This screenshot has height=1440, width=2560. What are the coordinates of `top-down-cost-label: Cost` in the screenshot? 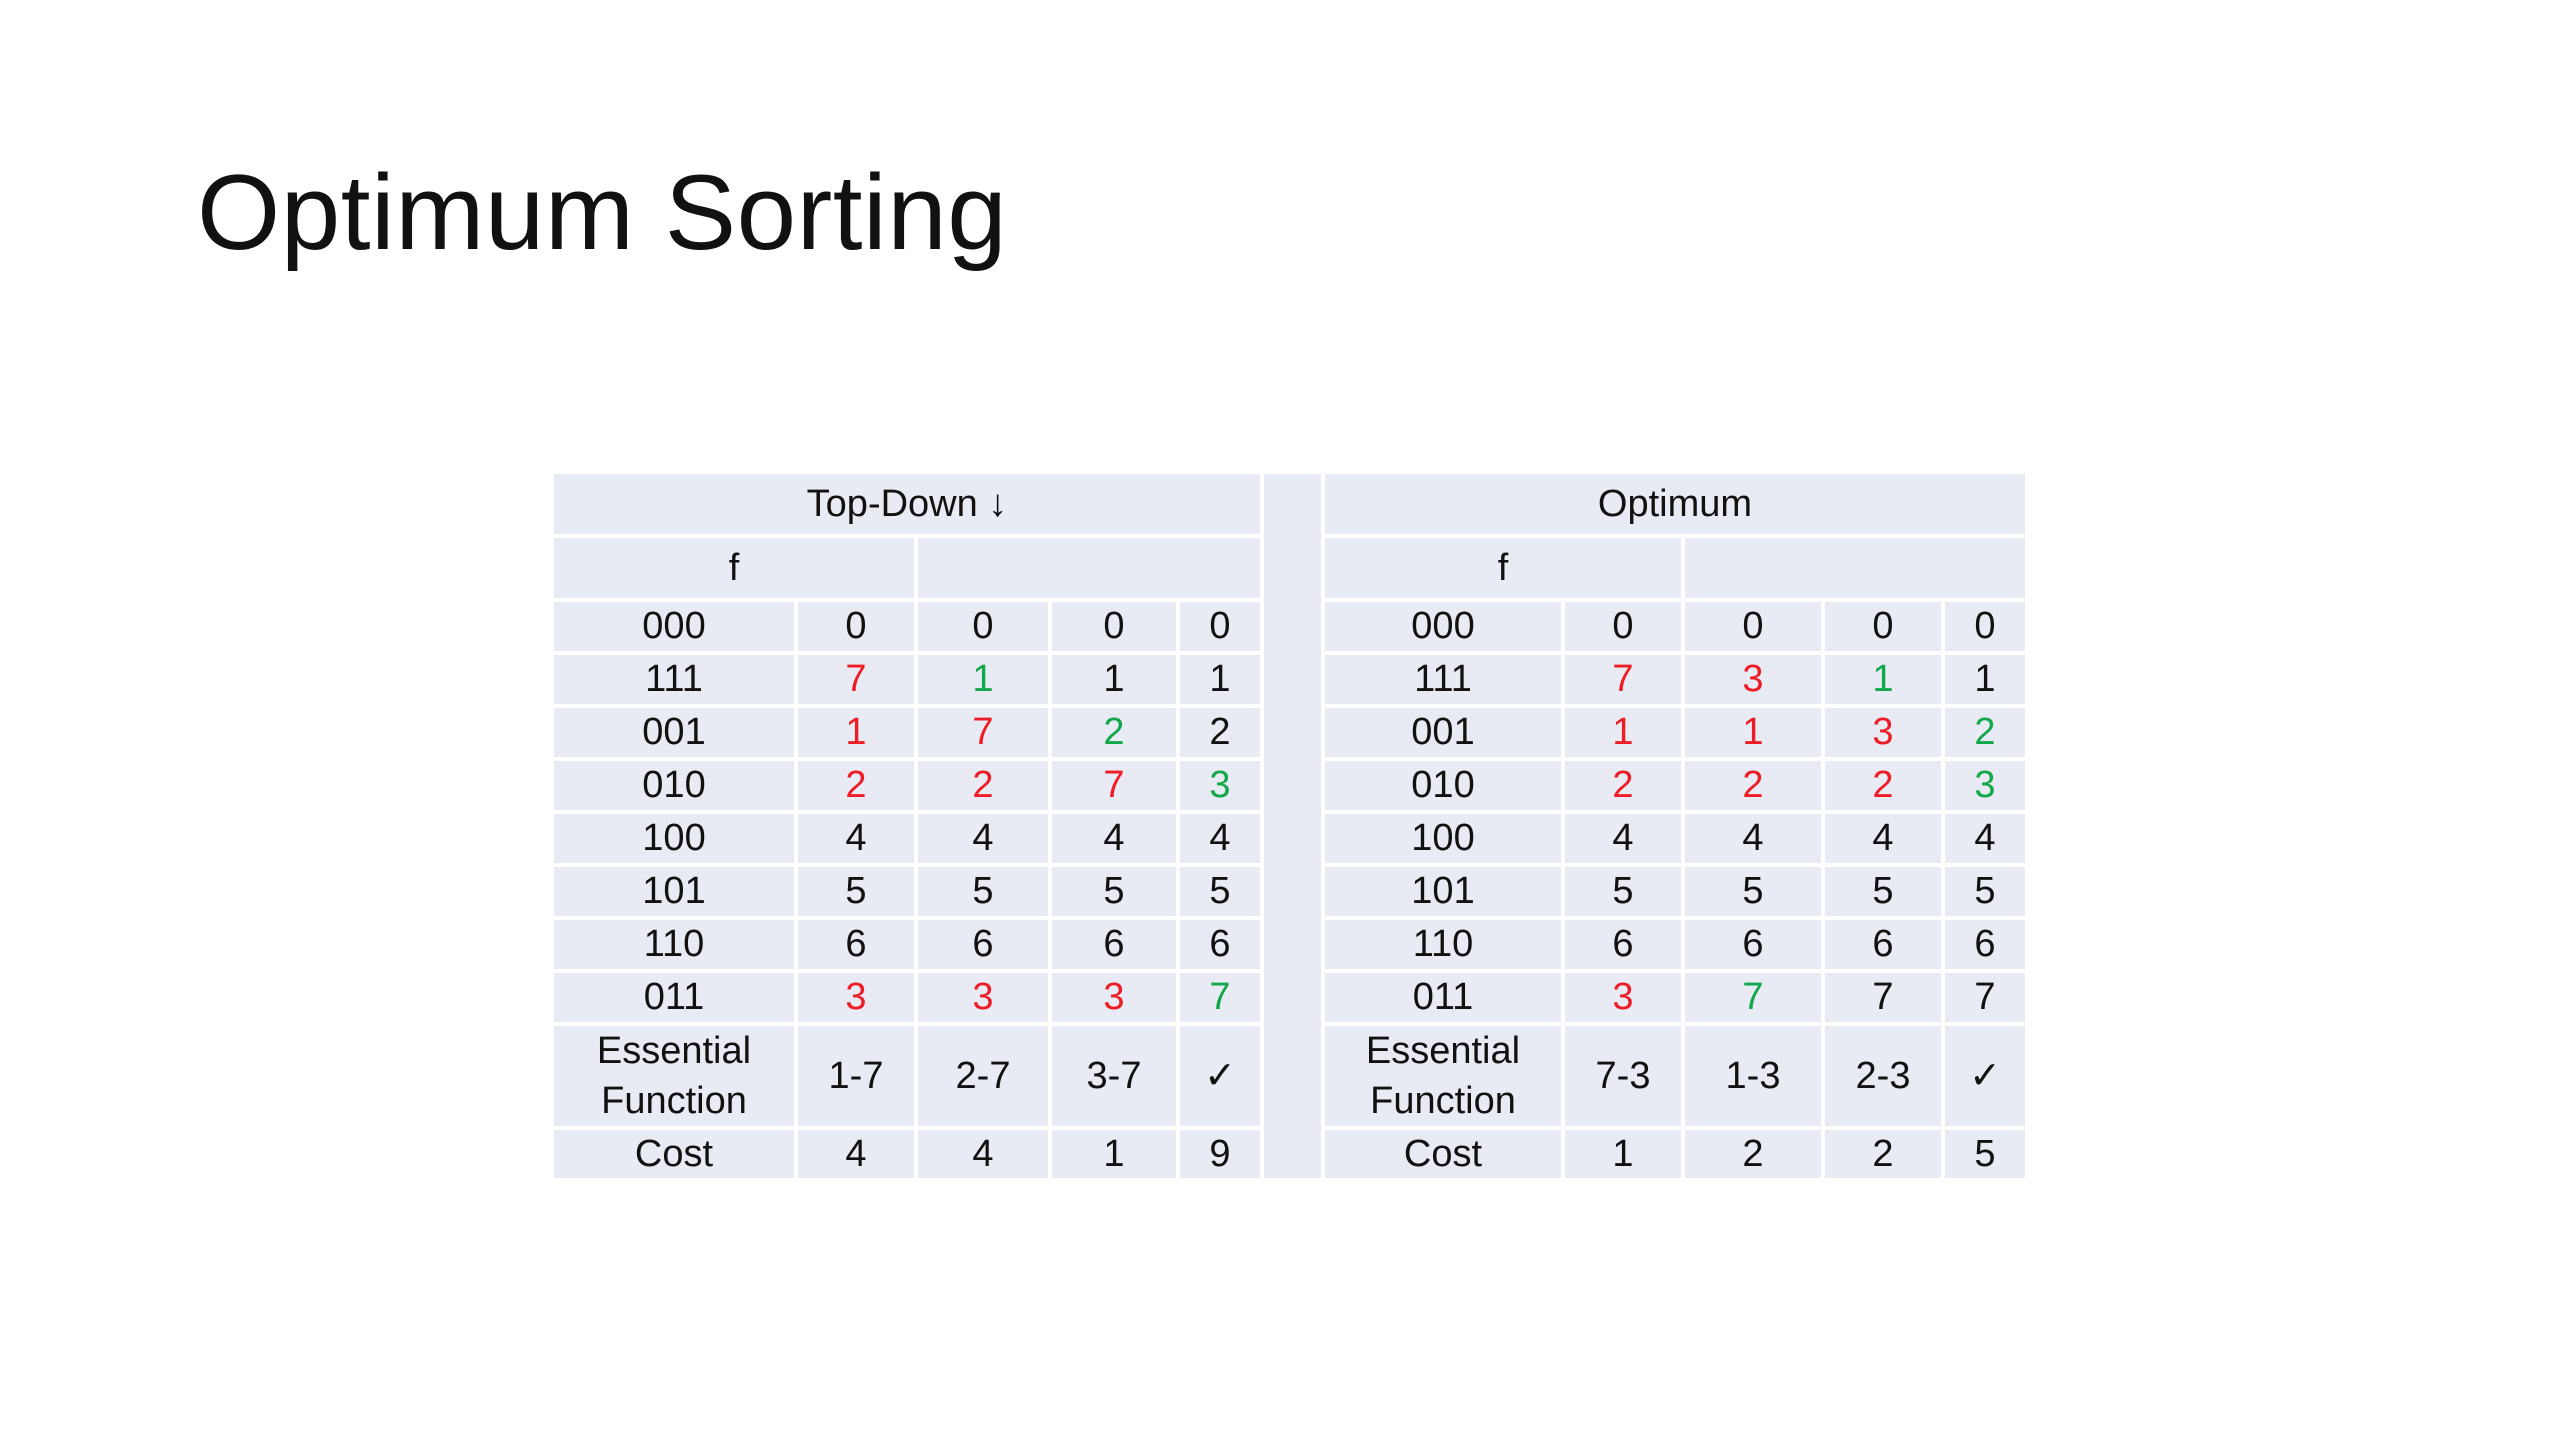 It's located at (674, 1154).